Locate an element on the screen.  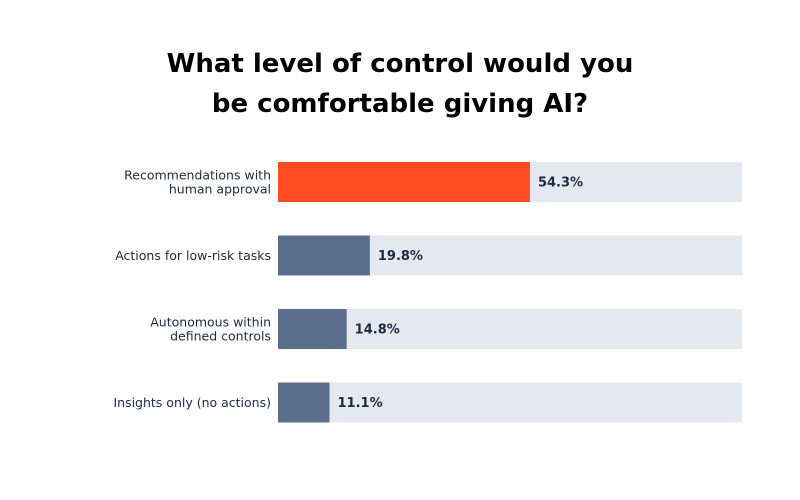
category-label: Autonomous within is located at coordinates (210, 322).